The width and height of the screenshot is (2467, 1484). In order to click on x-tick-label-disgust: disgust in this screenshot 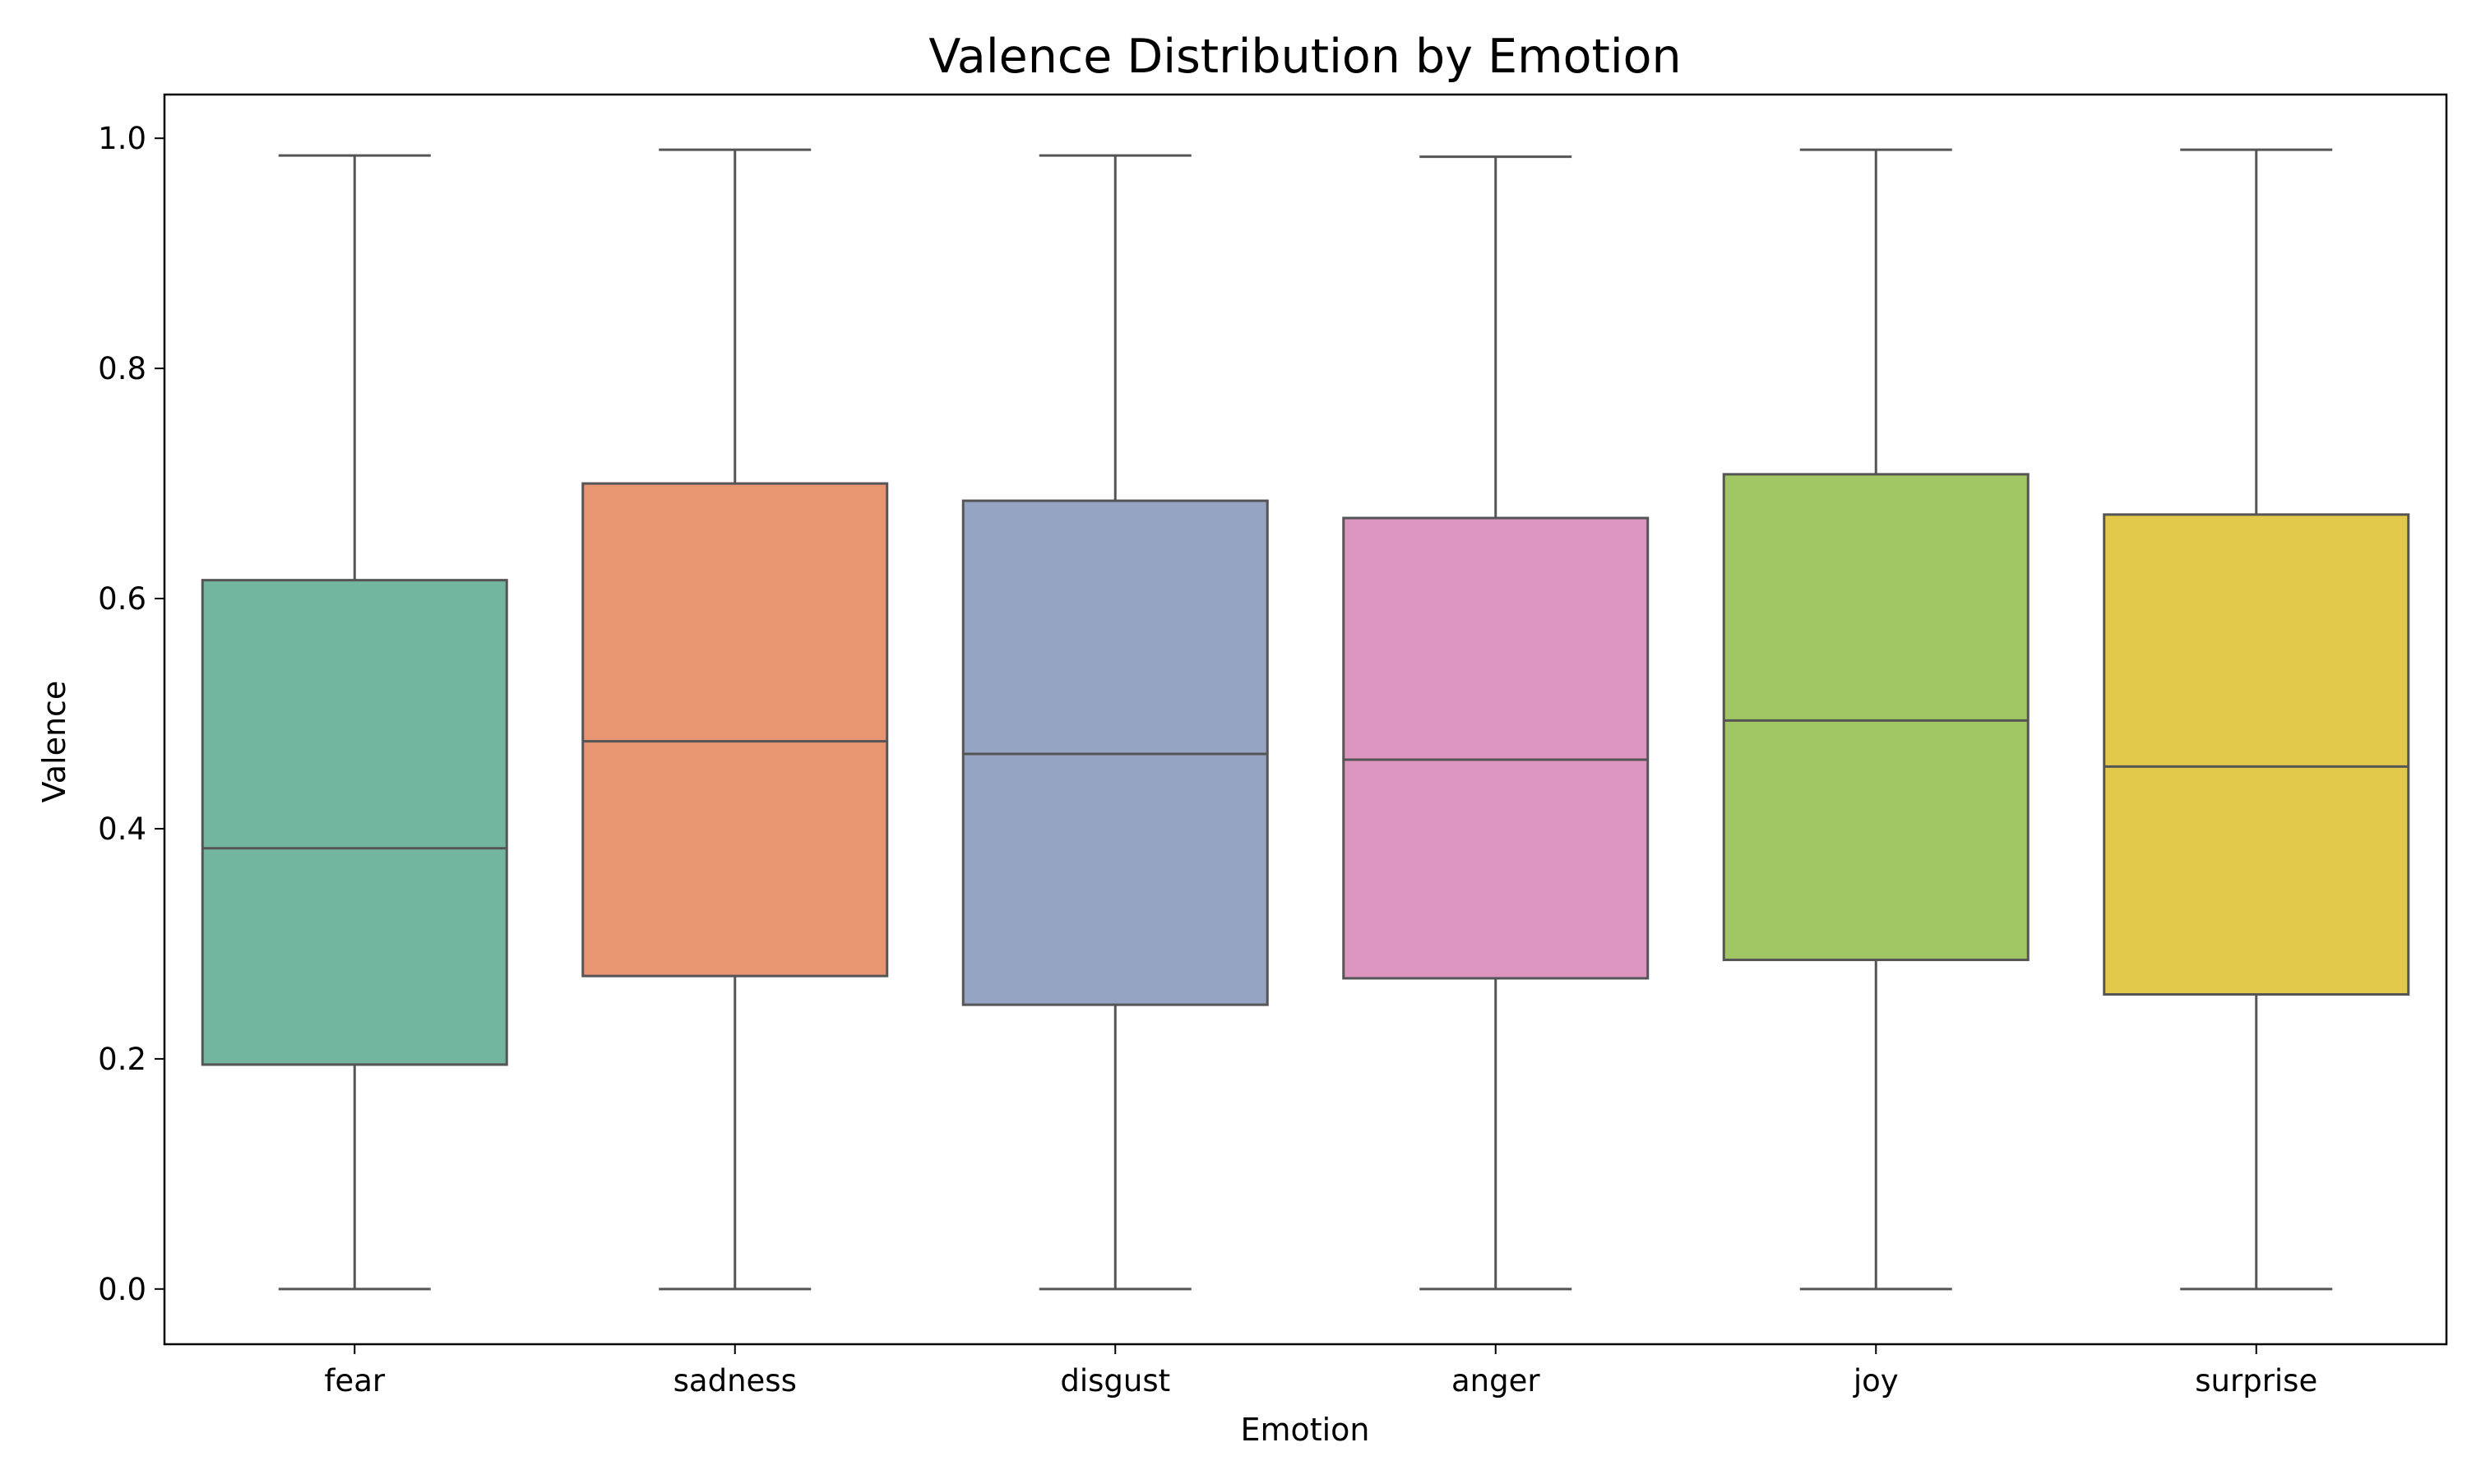, I will do `click(1115, 1381)`.